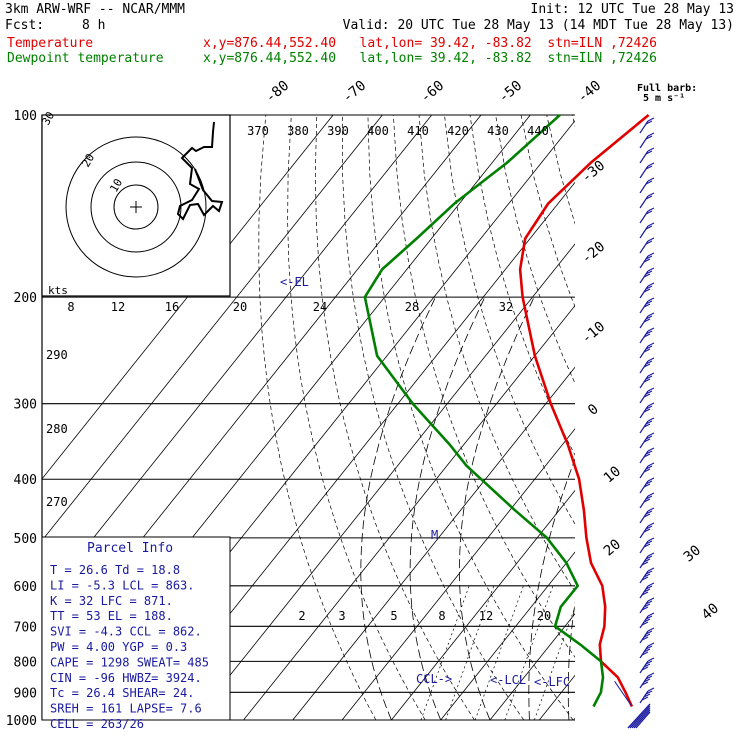  Describe the element at coordinates (506, 307) in the screenshot. I see `hodograph-speed-label: 32` at that location.